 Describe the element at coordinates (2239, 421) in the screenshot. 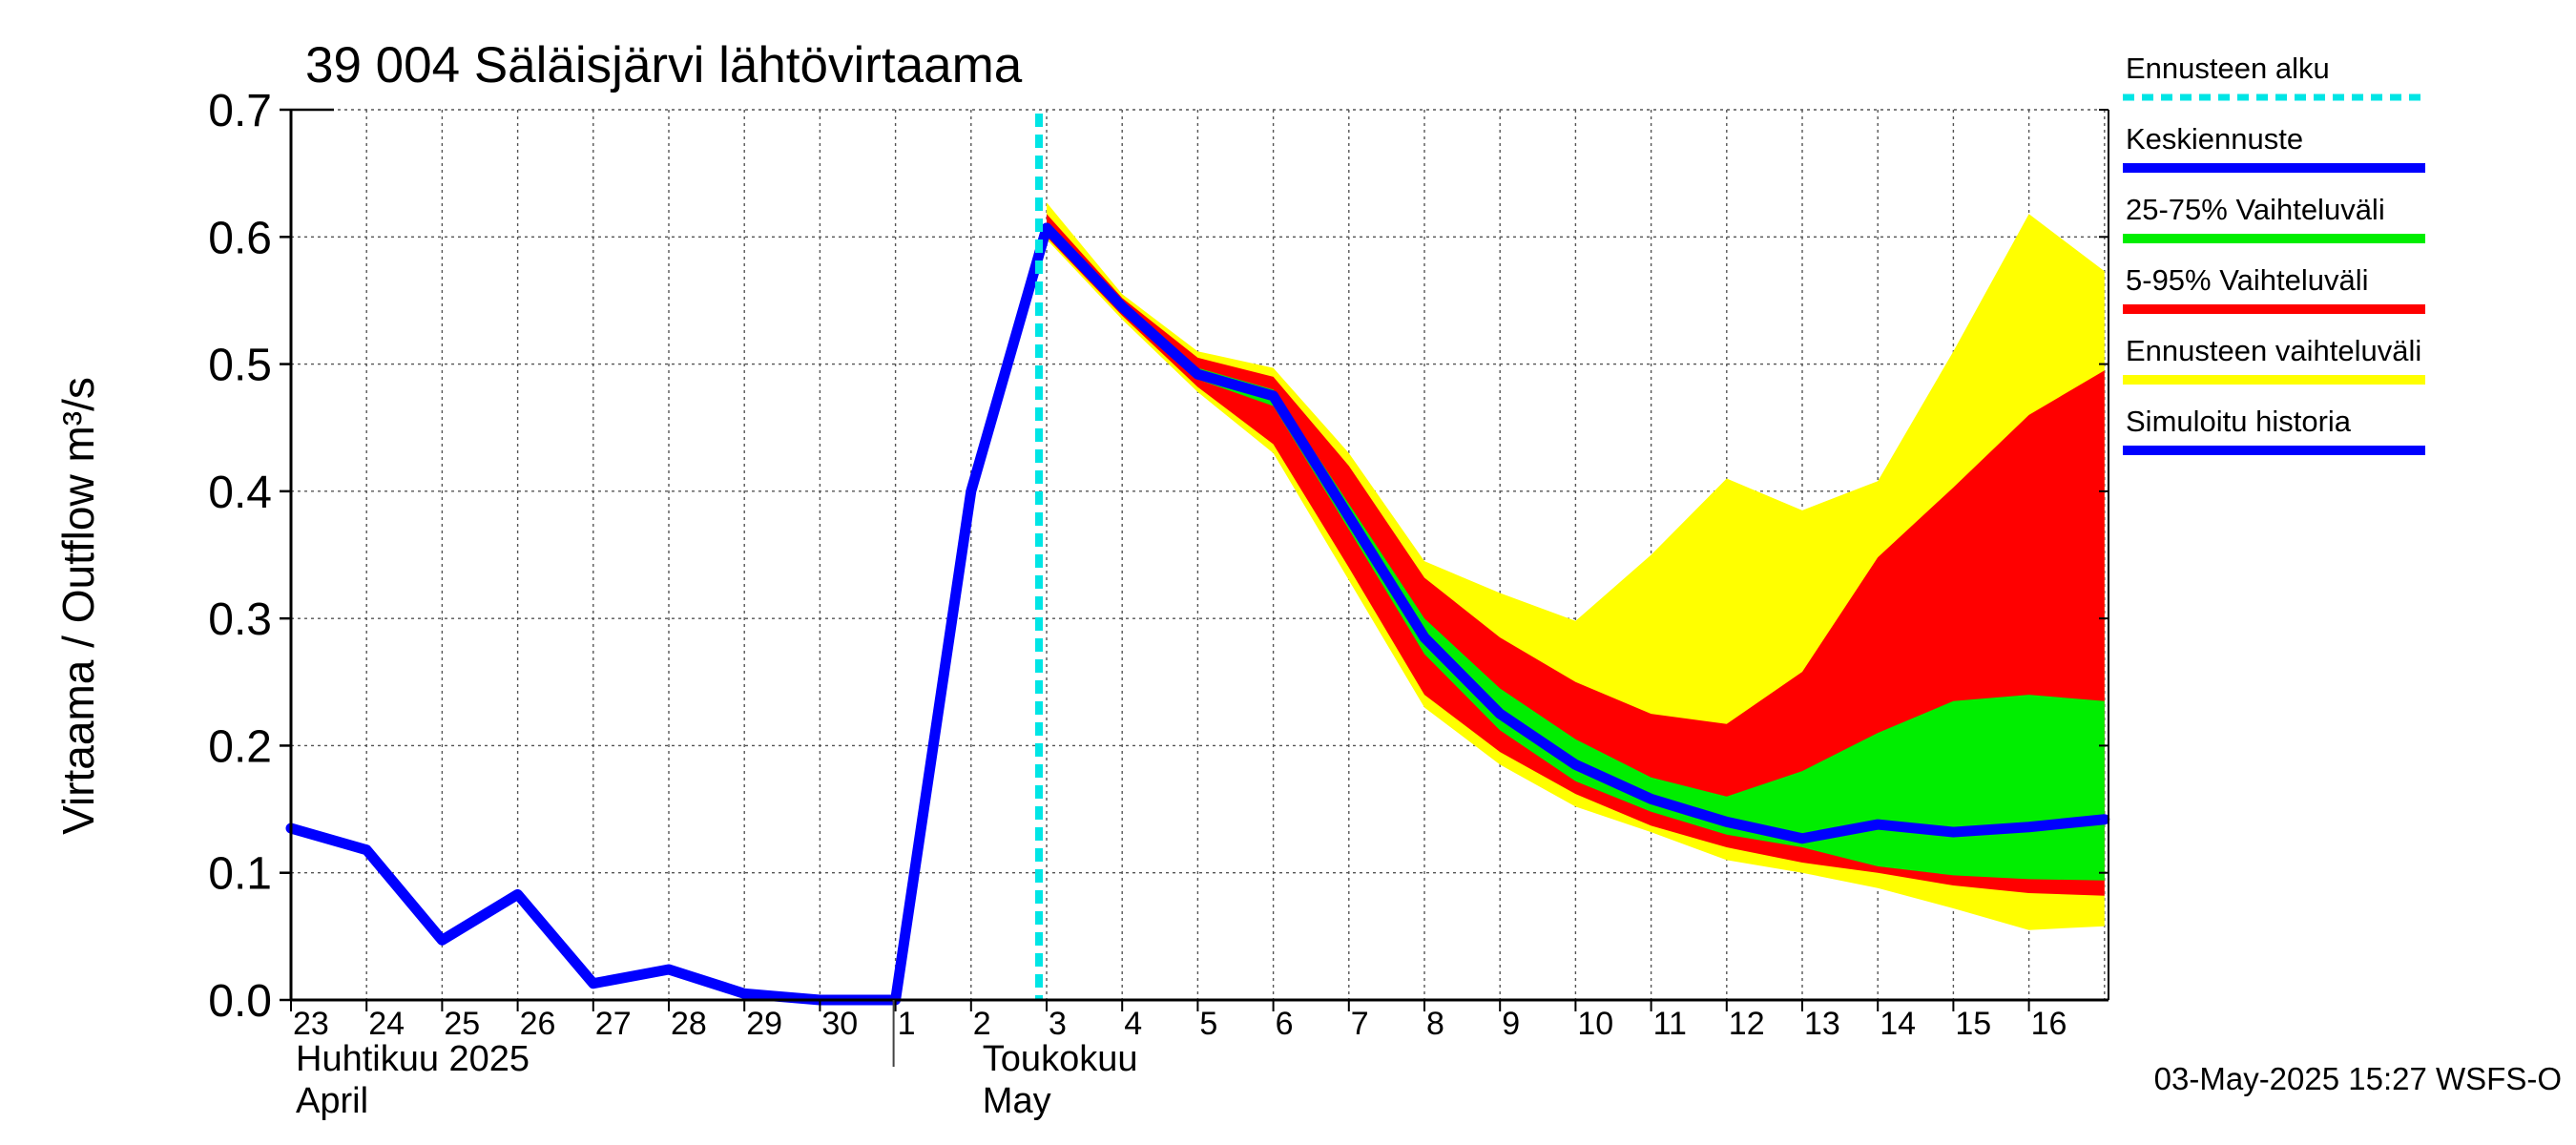

I see `legend-label: Simuloitu historia` at that location.